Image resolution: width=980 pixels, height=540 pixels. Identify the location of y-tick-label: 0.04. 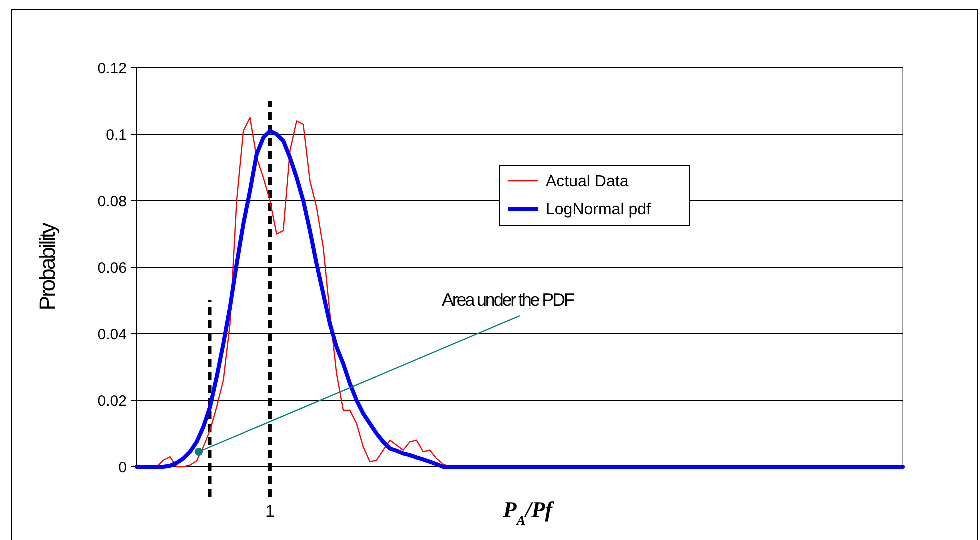
(112, 335).